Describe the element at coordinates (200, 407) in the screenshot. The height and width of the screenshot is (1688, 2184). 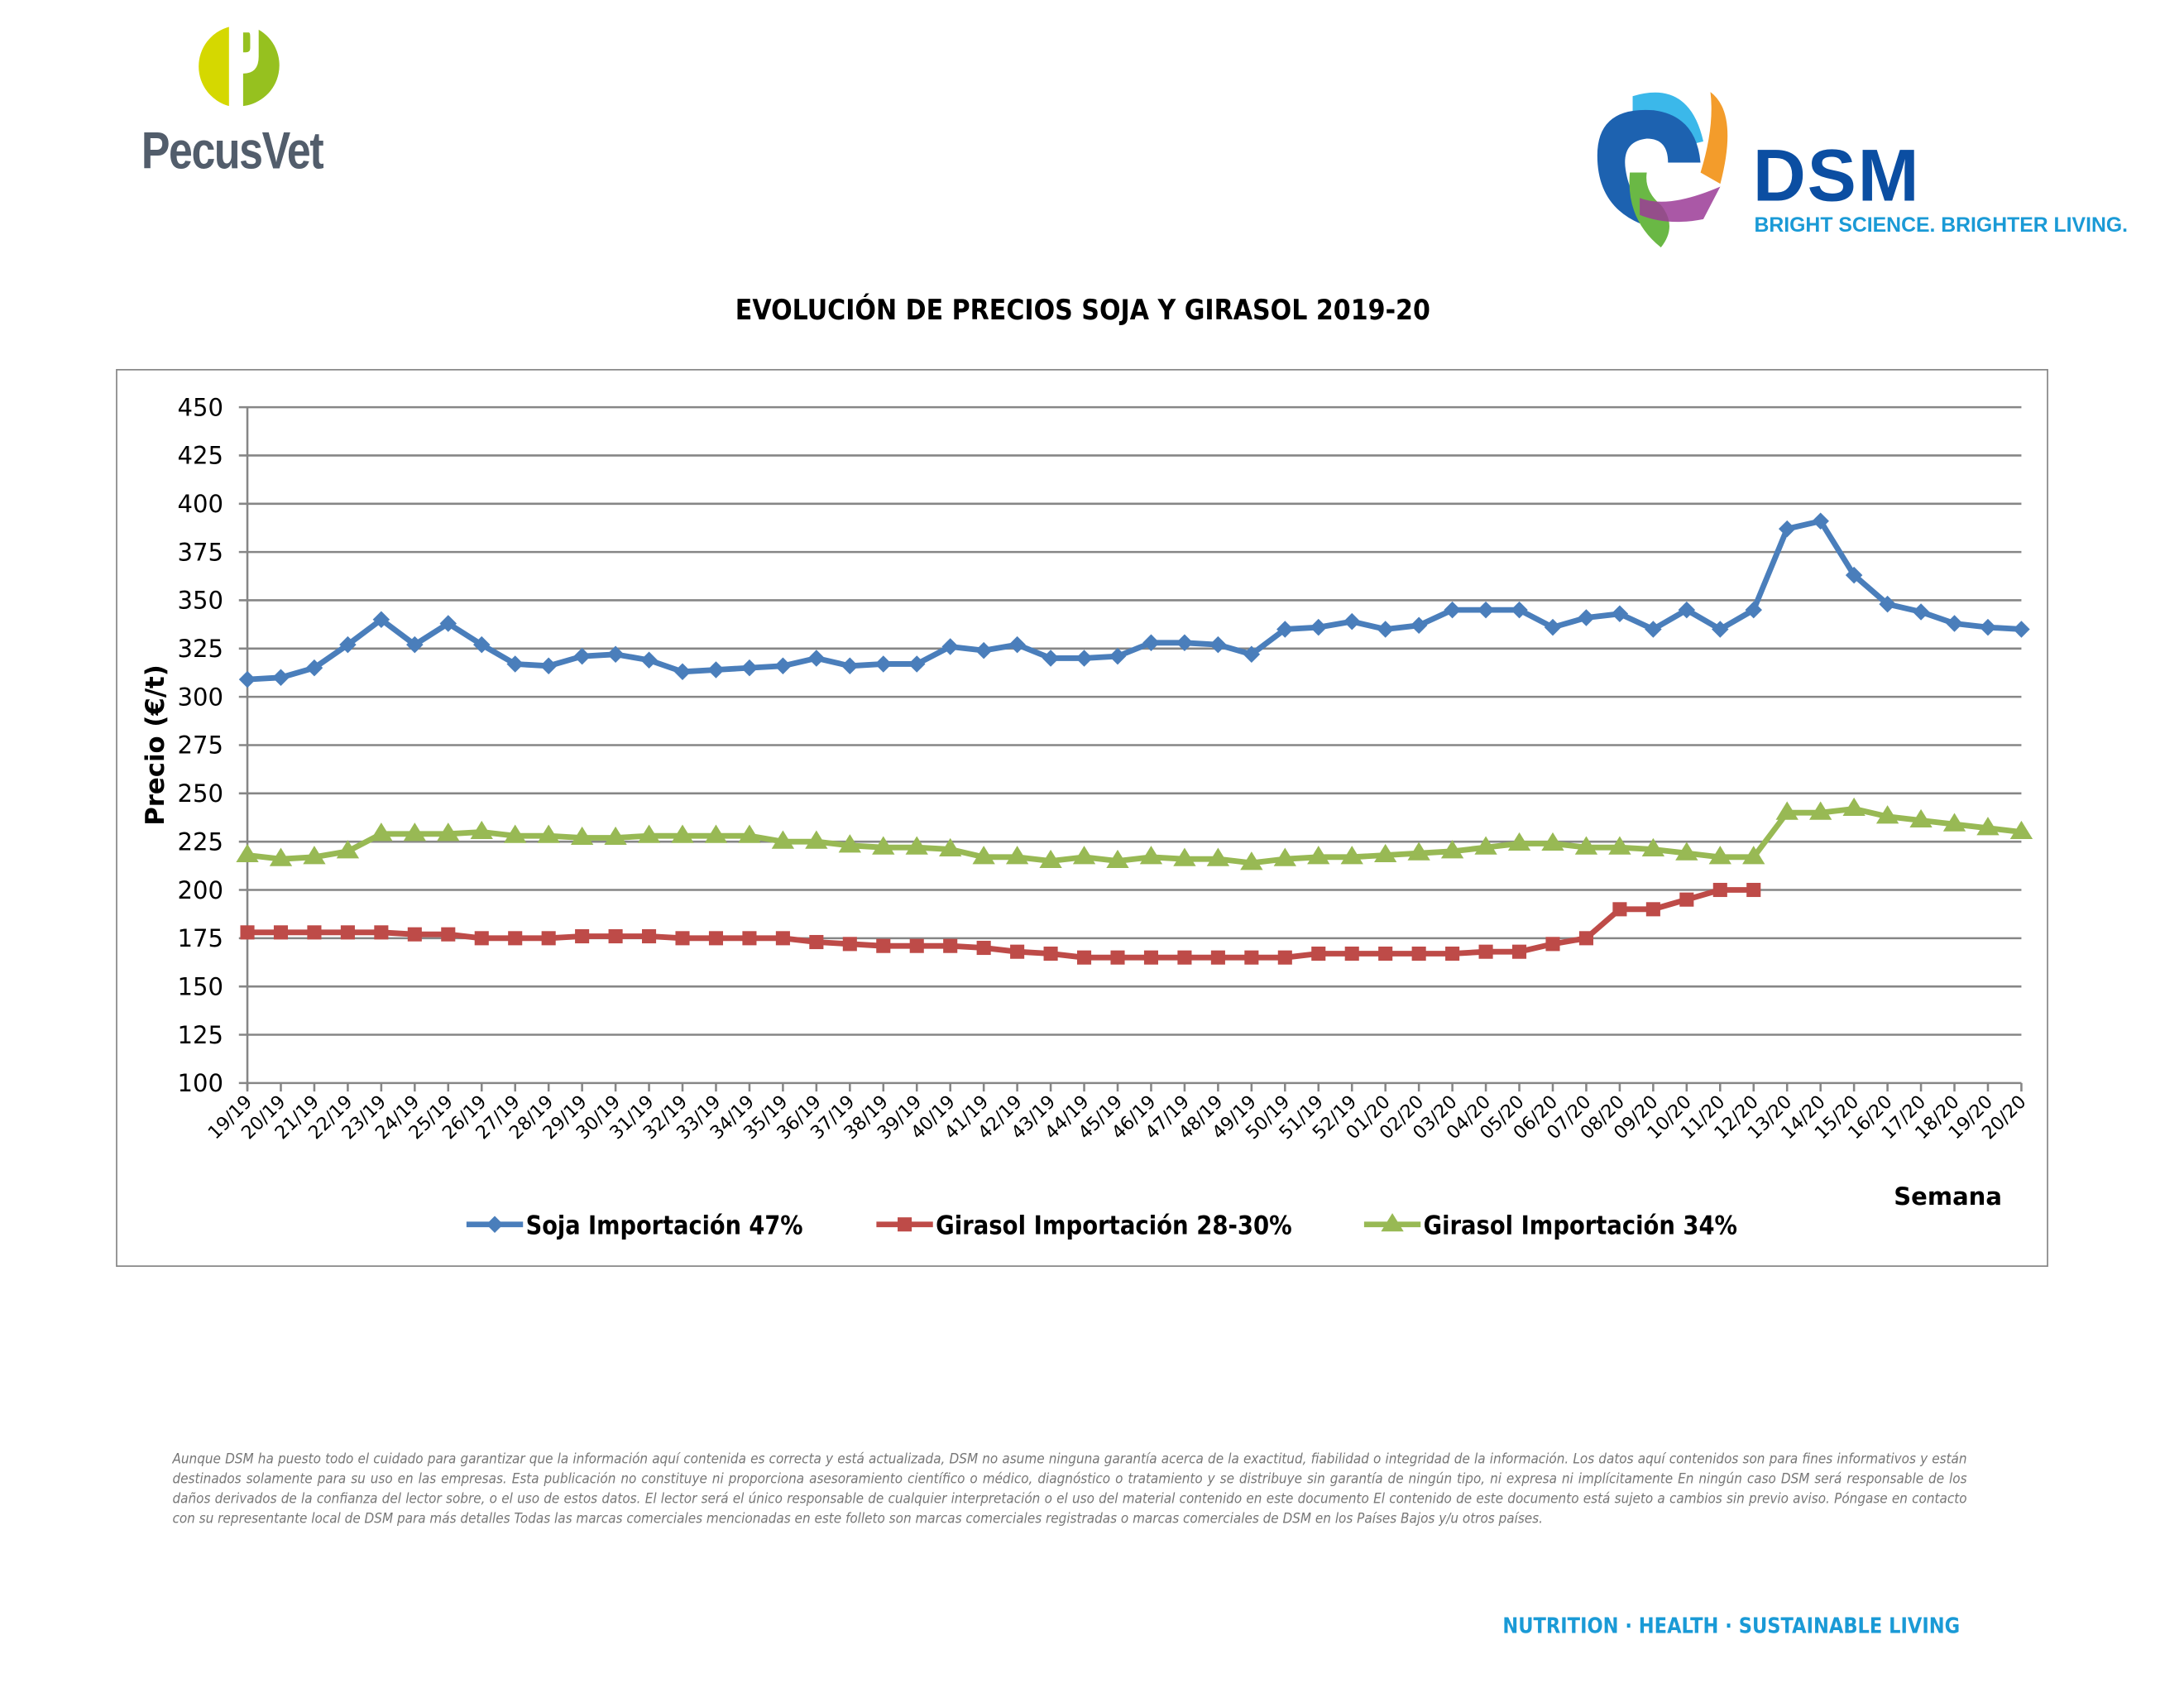
I see `y-tick-label: 450` at that location.